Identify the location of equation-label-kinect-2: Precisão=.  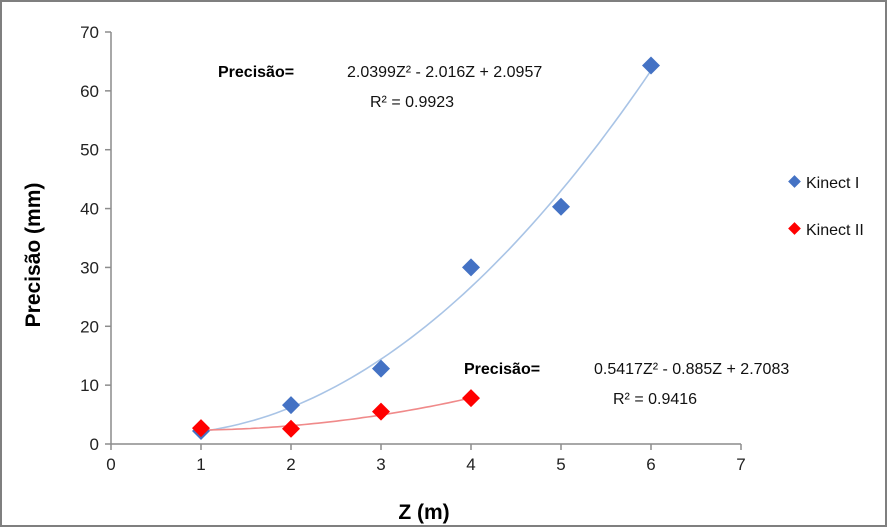
(502, 369).